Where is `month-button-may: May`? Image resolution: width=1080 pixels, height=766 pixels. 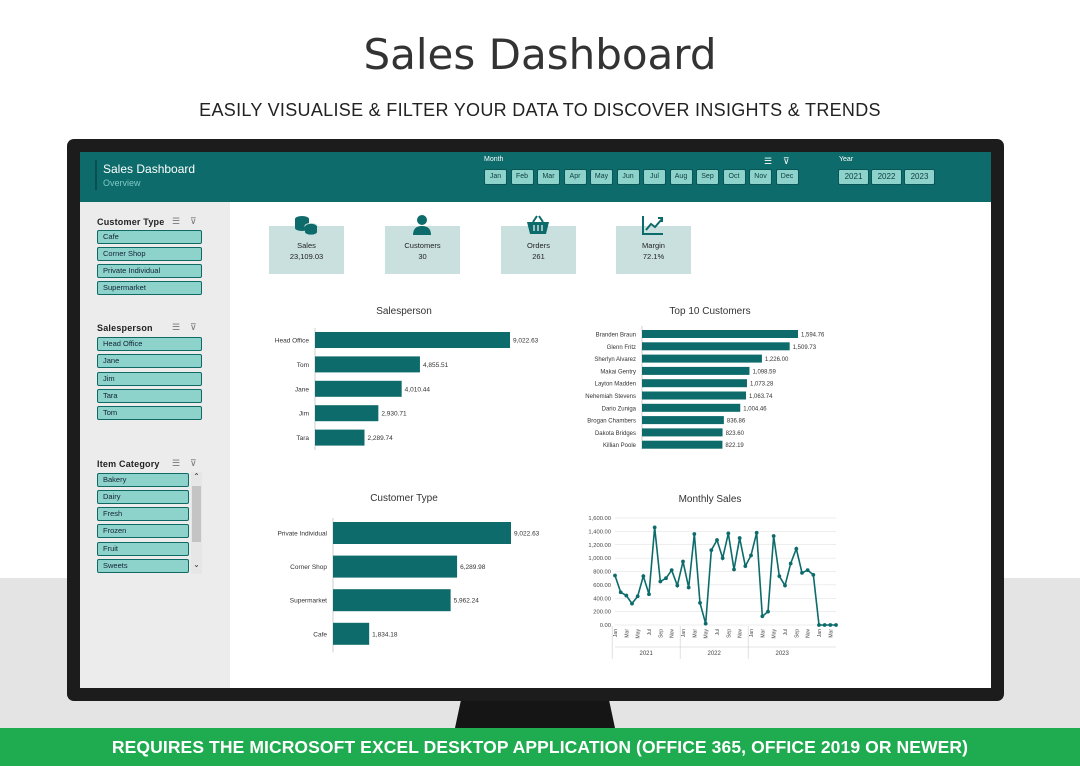
month-button-may: May is located at coordinates (601, 177).